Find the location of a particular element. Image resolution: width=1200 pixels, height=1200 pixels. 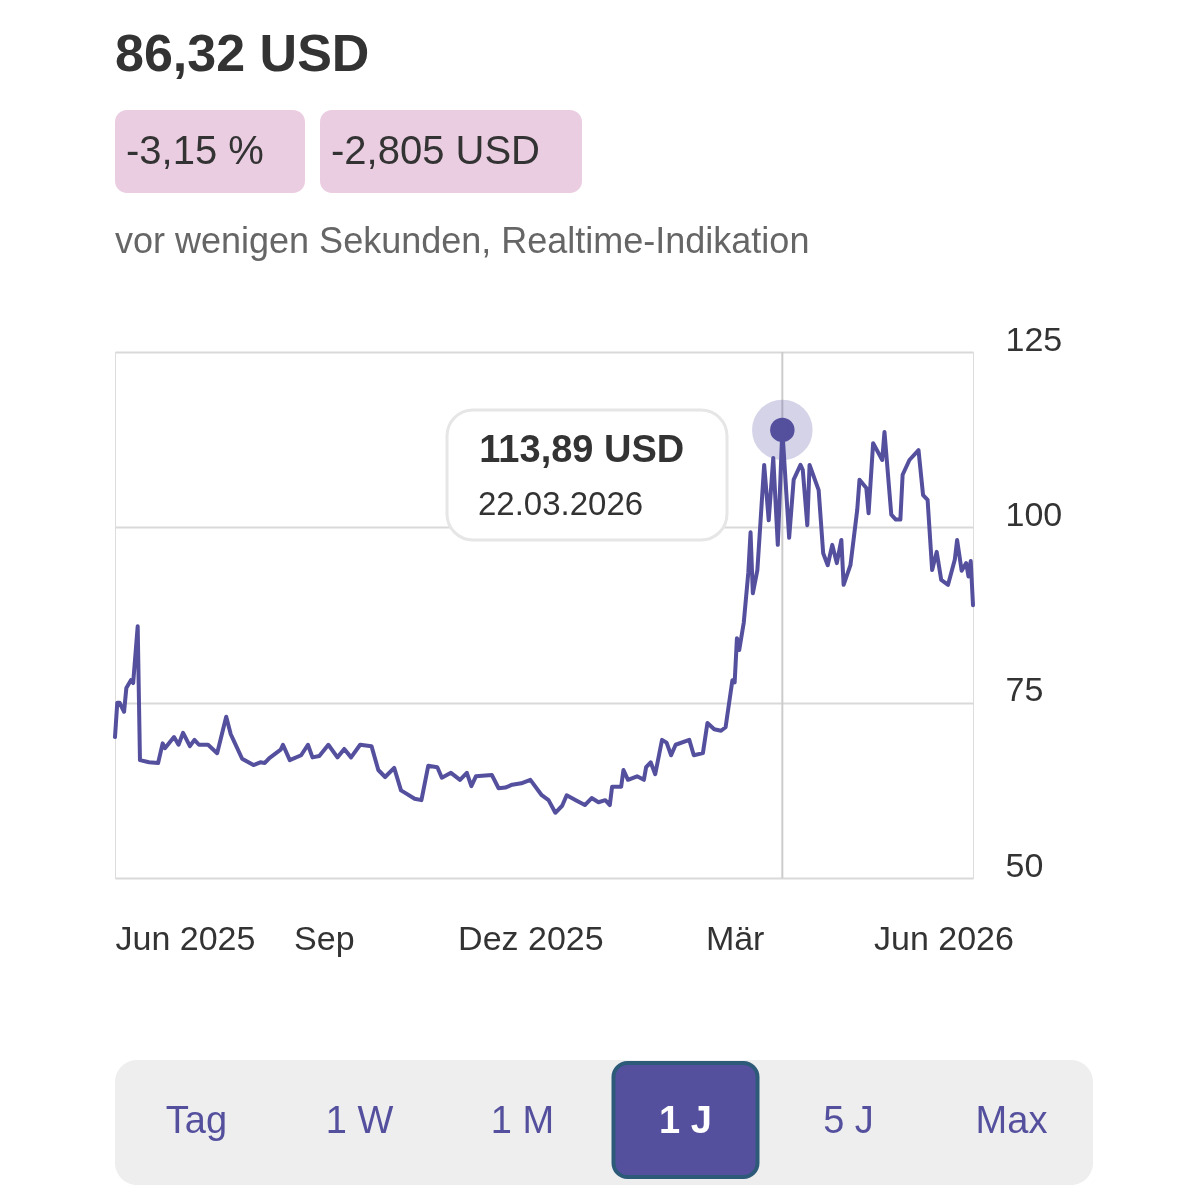

x-tick-label: Jun 2026 is located at coordinates (944, 937).